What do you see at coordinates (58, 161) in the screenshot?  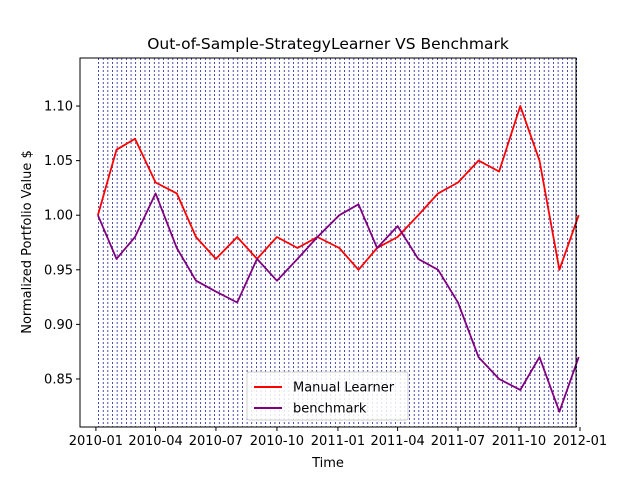 I see `y-tick-label: 1.05` at bounding box center [58, 161].